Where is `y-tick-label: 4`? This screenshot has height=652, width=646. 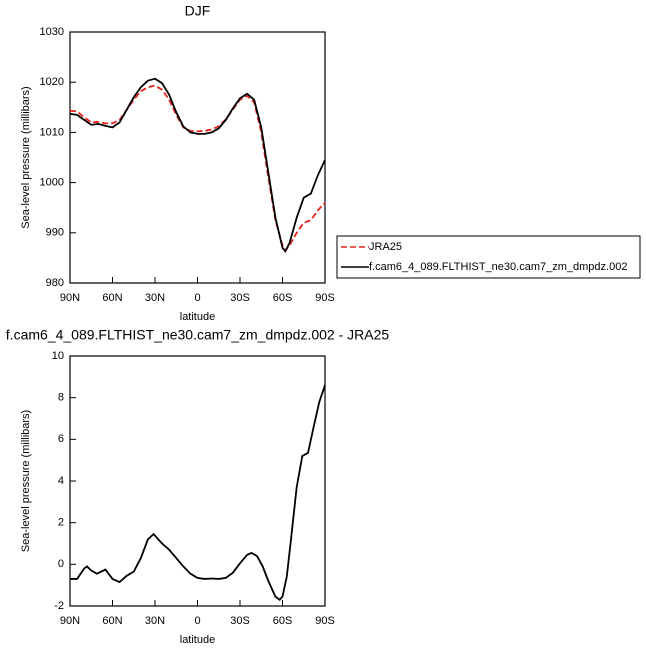
y-tick-label: 4 is located at coordinates (61, 481).